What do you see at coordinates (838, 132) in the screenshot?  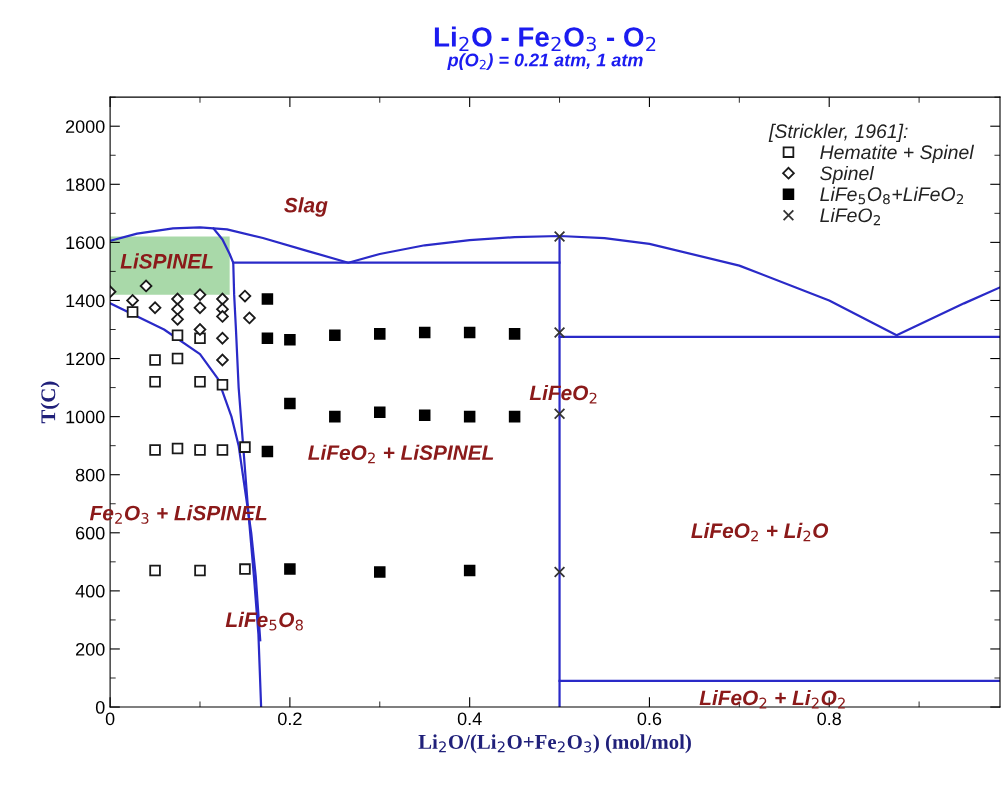 I see `legend-title: [Strickler, 1961]:` at bounding box center [838, 132].